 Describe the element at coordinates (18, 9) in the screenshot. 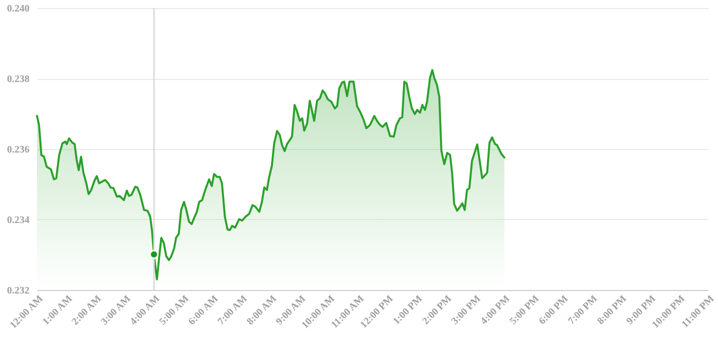

I see `y-tick-label: 0.240` at that location.